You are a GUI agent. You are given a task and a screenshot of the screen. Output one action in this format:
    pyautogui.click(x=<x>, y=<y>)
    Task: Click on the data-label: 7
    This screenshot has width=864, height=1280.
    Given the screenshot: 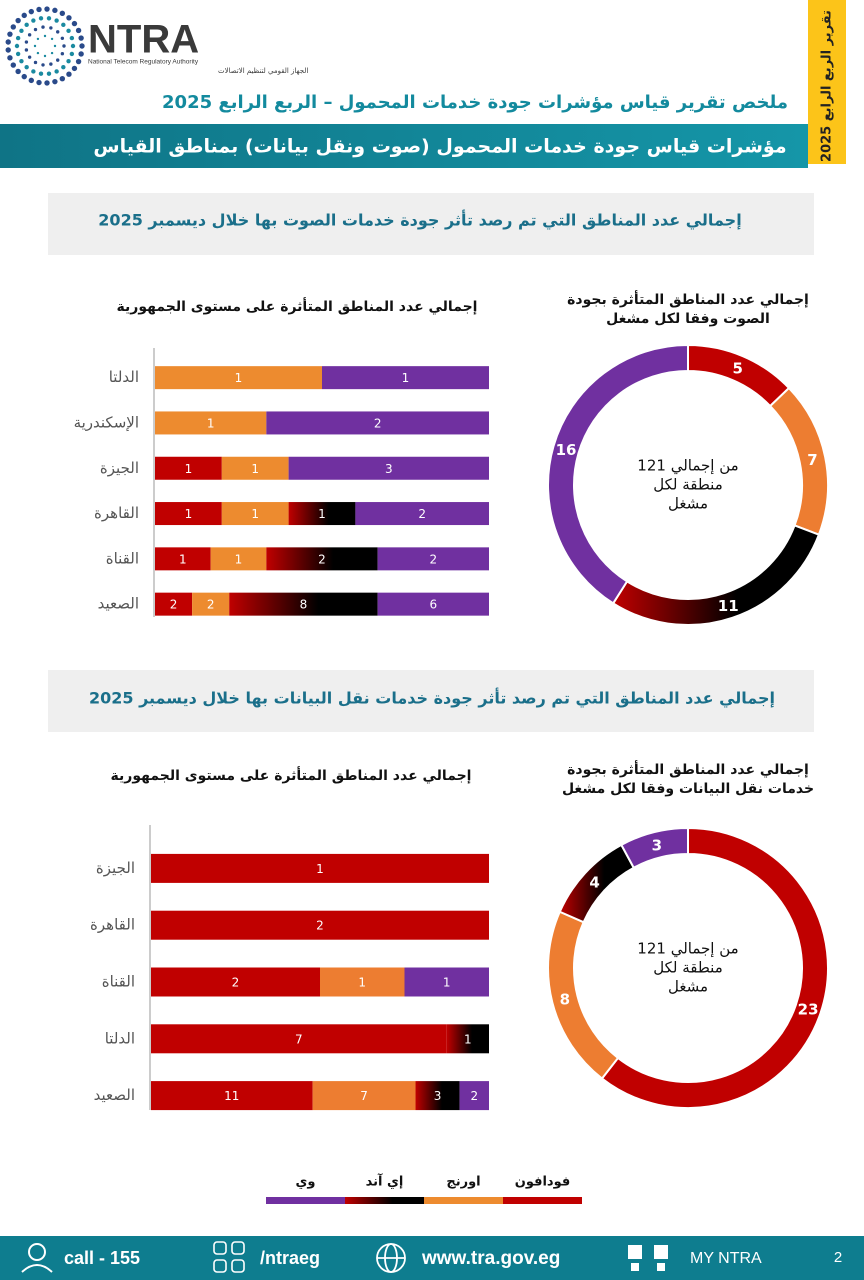 What is the action you would take?
    pyautogui.click(x=299, y=1039)
    